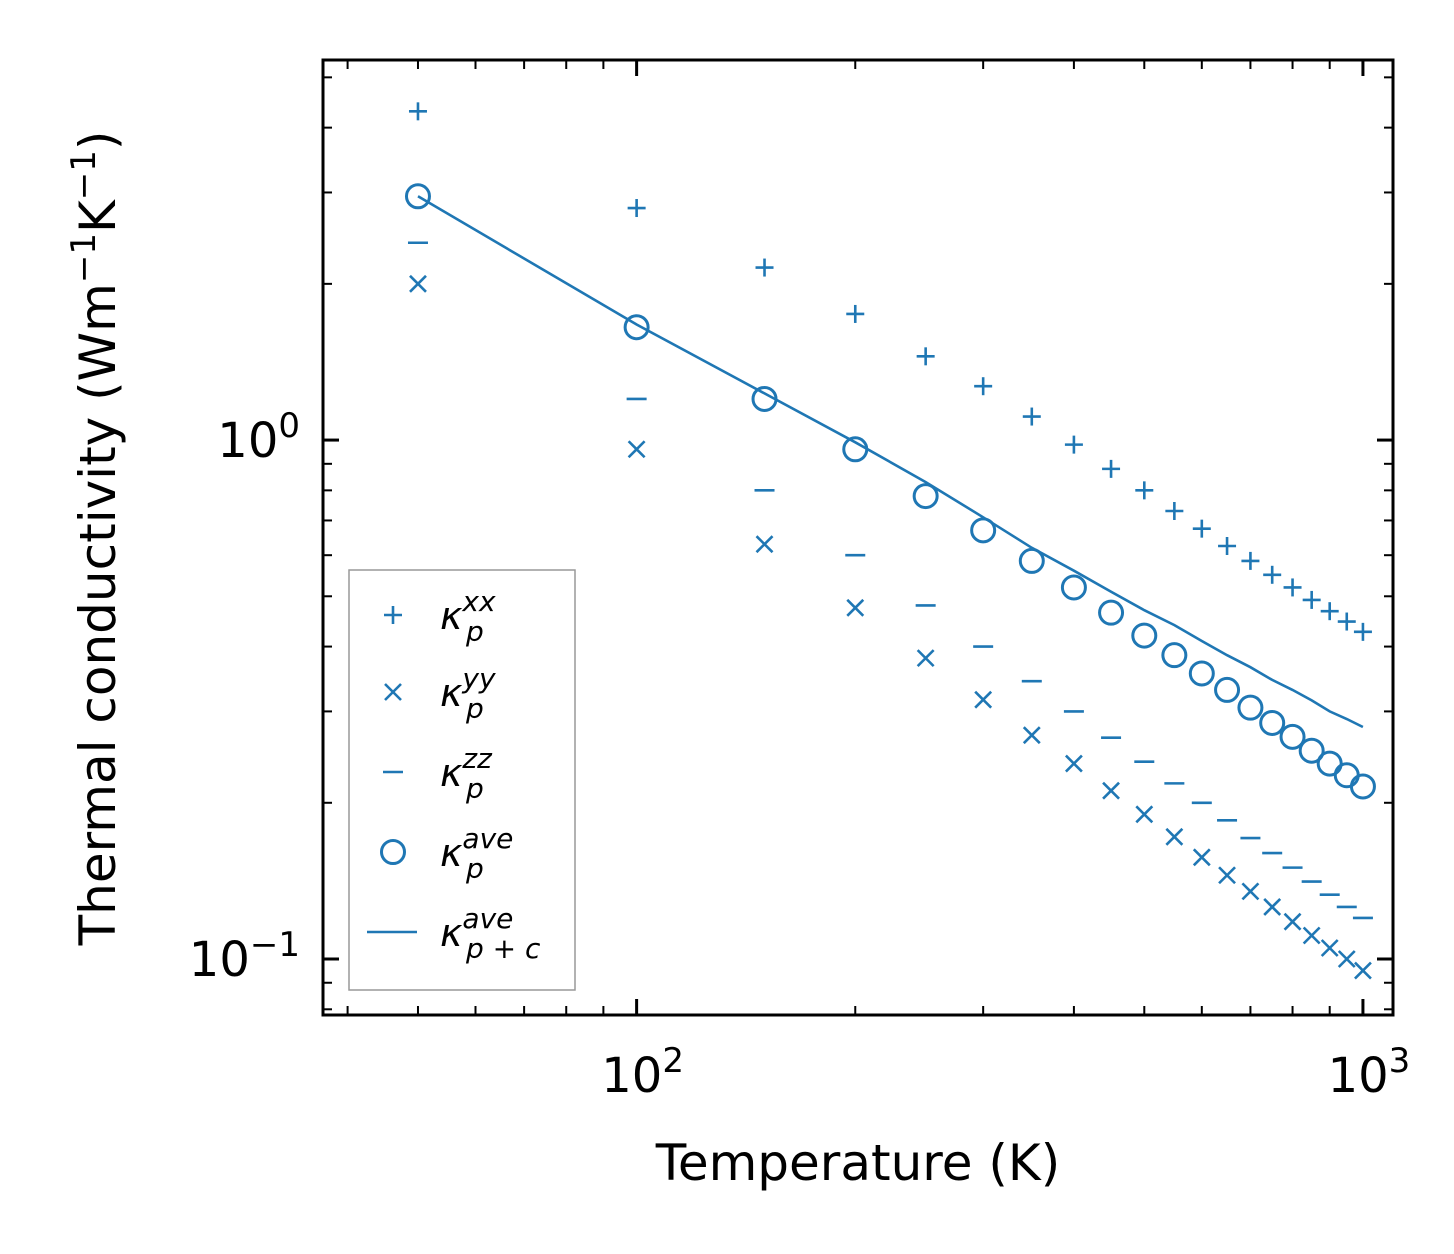 This screenshot has width=1454, height=1254. I want to click on y-tick-label: 10⁻¹, so click(244, 956).